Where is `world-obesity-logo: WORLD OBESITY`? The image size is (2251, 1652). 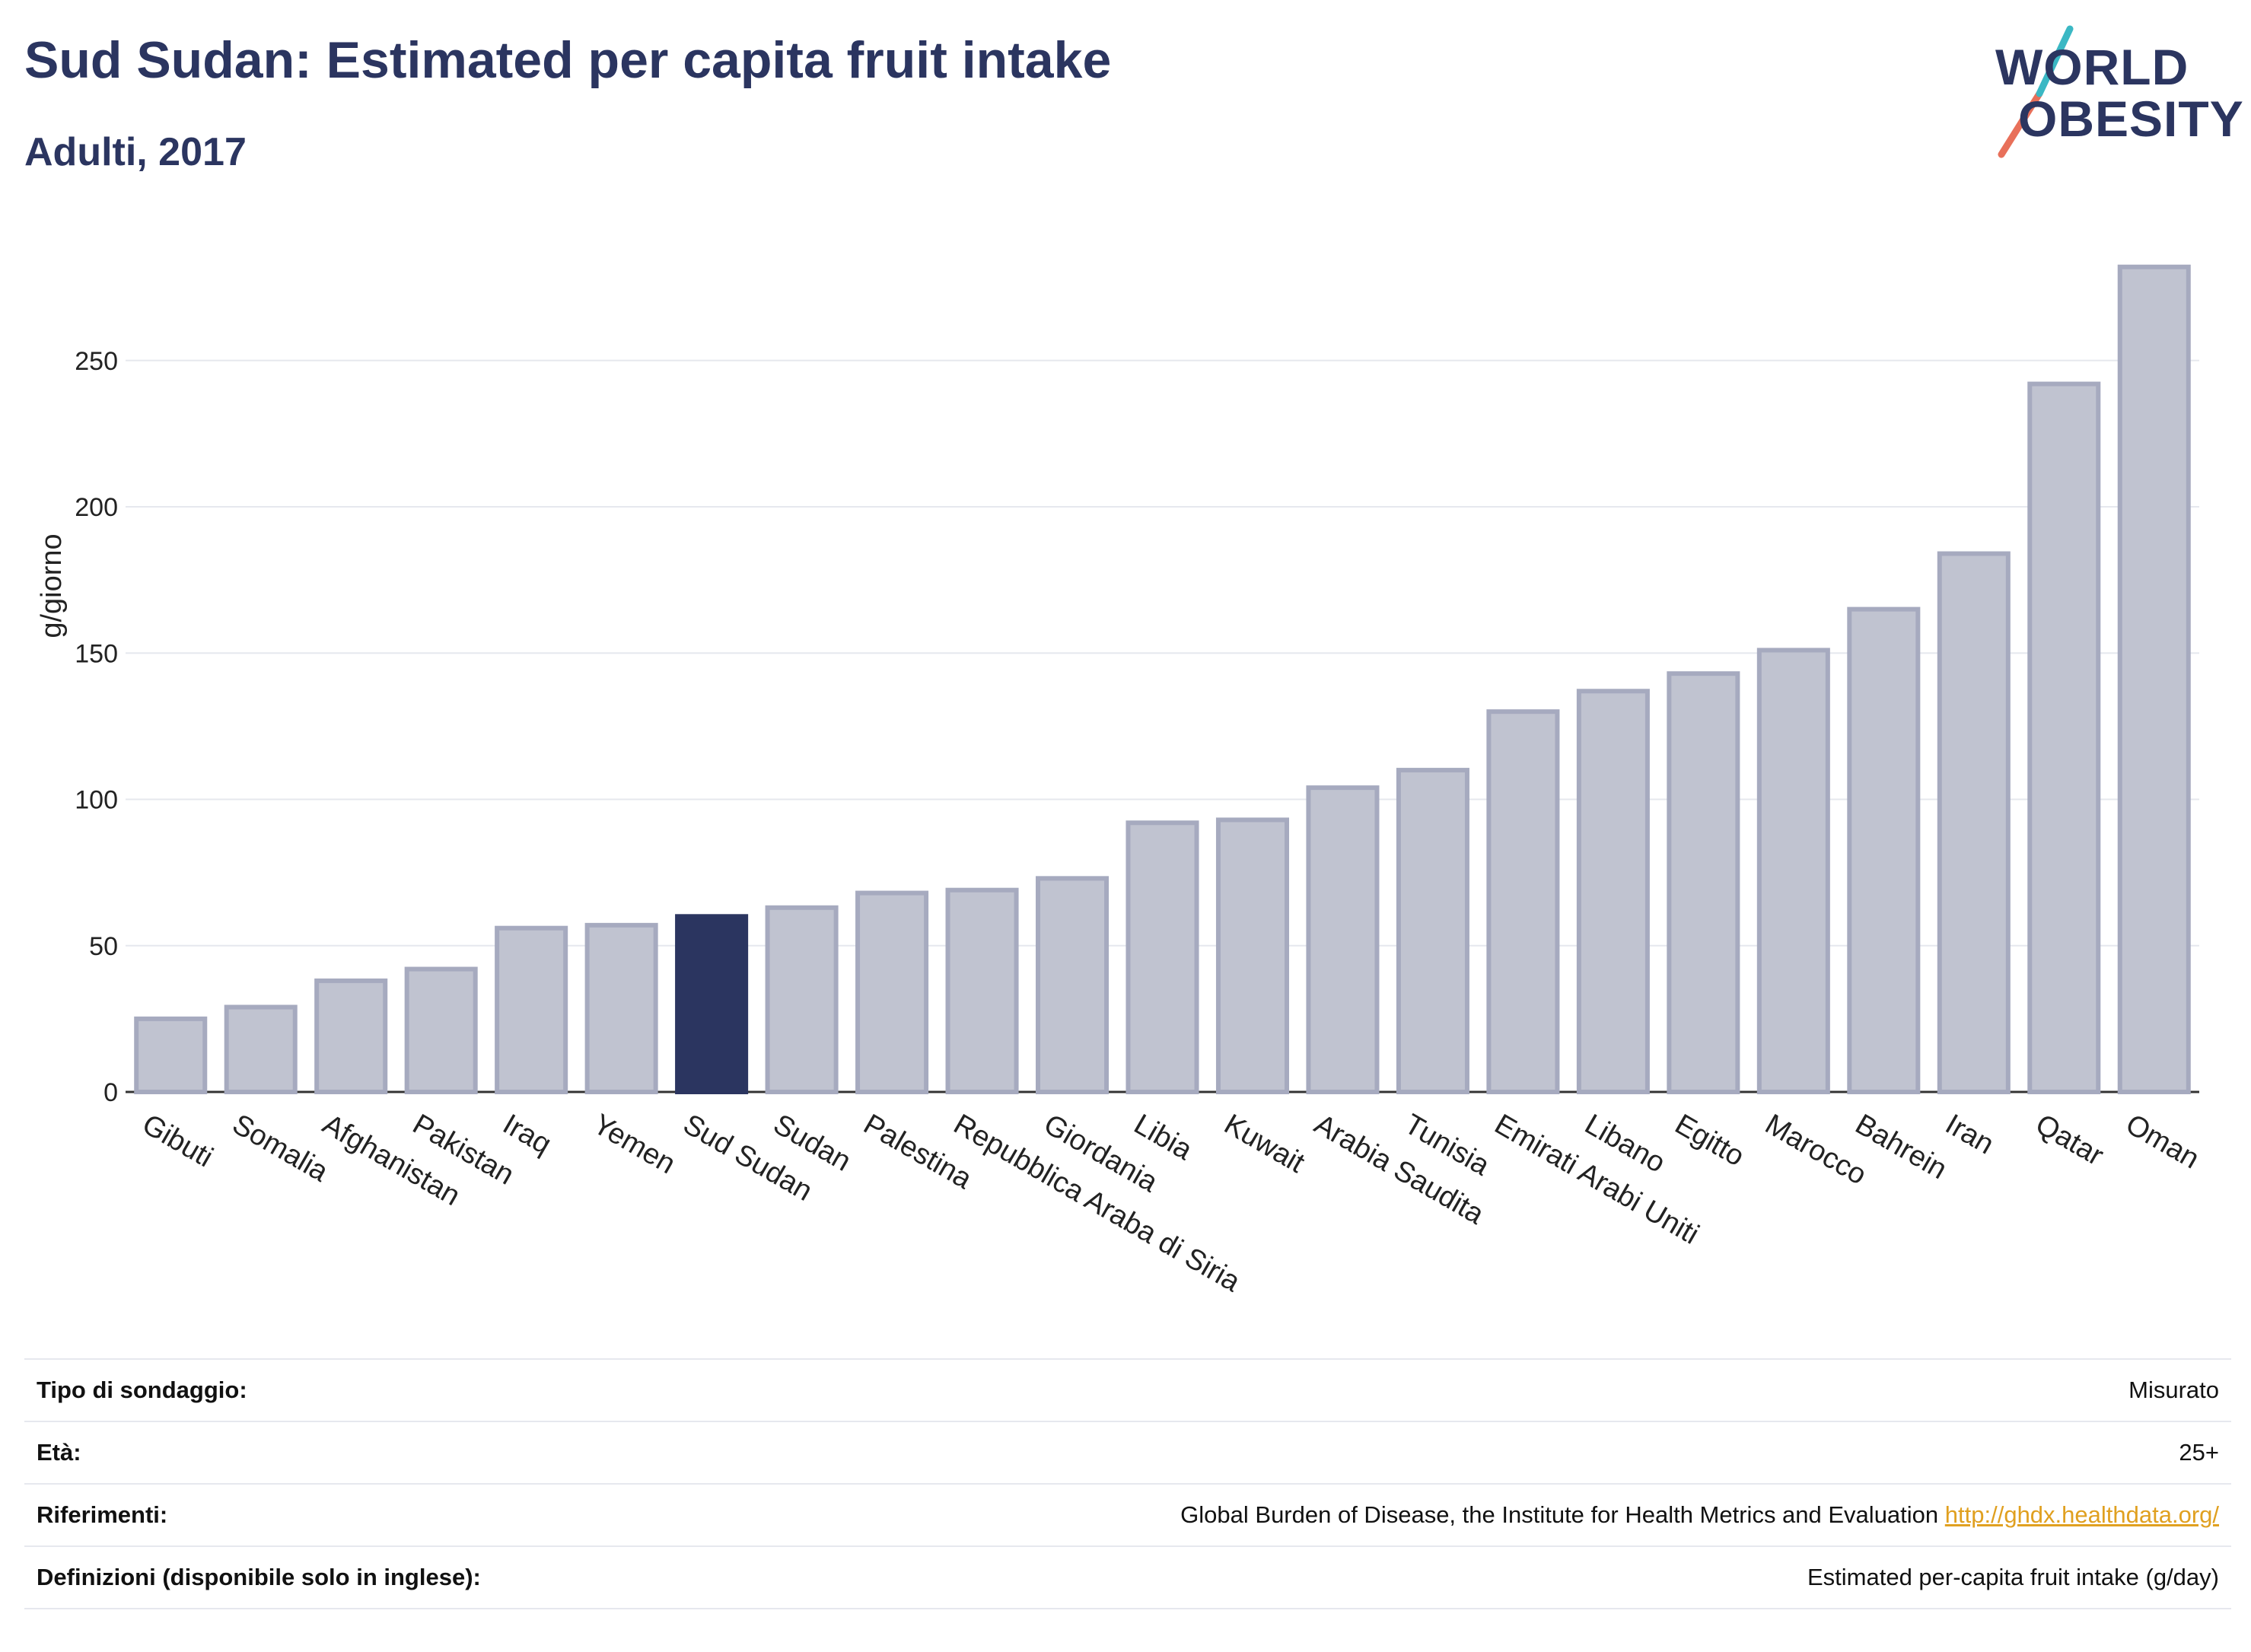 world-obesity-logo: WORLD OBESITY is located at coordinates (2114, 89).